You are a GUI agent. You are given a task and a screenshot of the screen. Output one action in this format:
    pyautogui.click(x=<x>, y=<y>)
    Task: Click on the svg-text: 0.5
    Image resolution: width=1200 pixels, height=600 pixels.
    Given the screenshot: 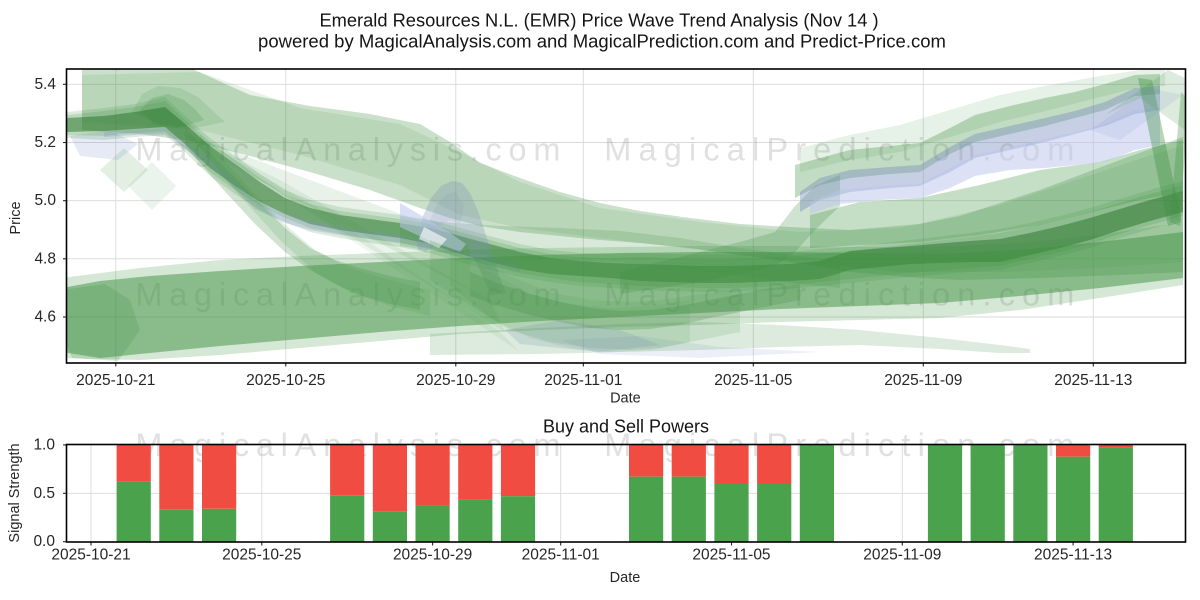 What is the action you would take?
    pyautogui.click(x=44, y=493)
    